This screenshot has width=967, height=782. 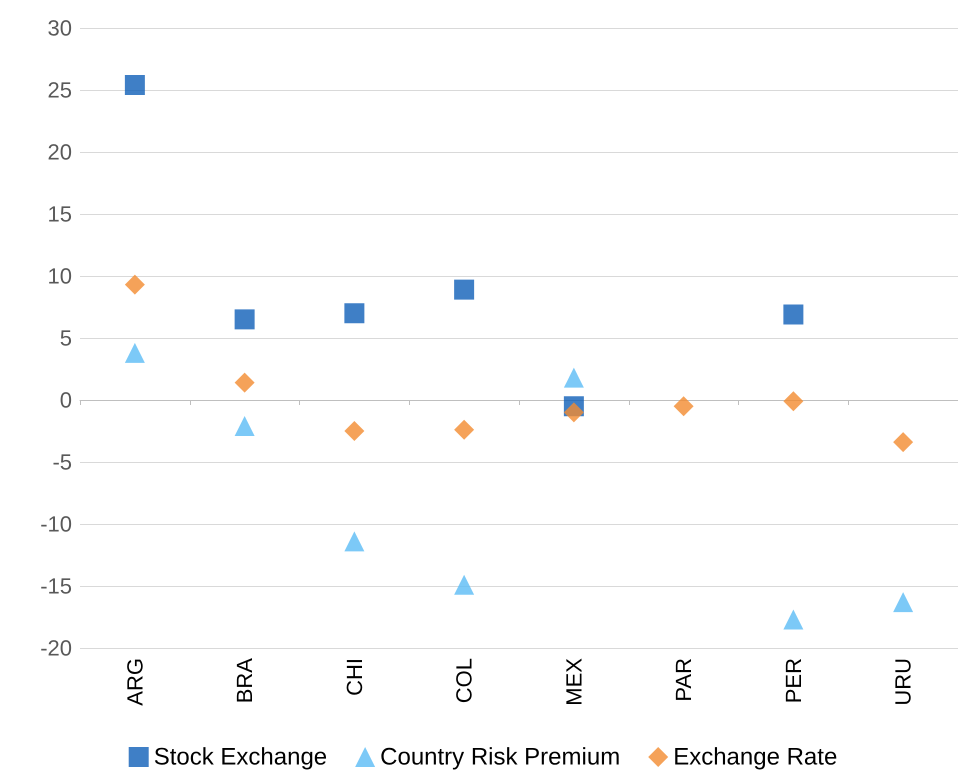 What do you see at coordinates (60, 152) in the screenshot?
I see `y-tick-label: 20` at bounding box center [60, 152].